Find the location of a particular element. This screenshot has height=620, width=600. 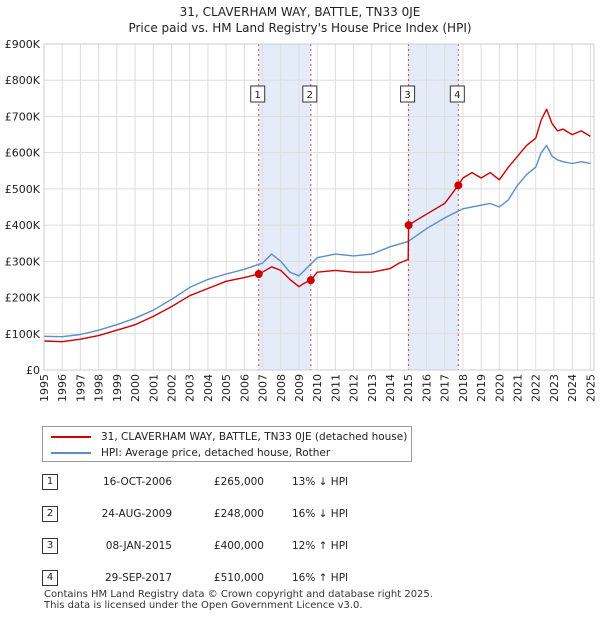

sale-dots is located at coordinates (358, 233).